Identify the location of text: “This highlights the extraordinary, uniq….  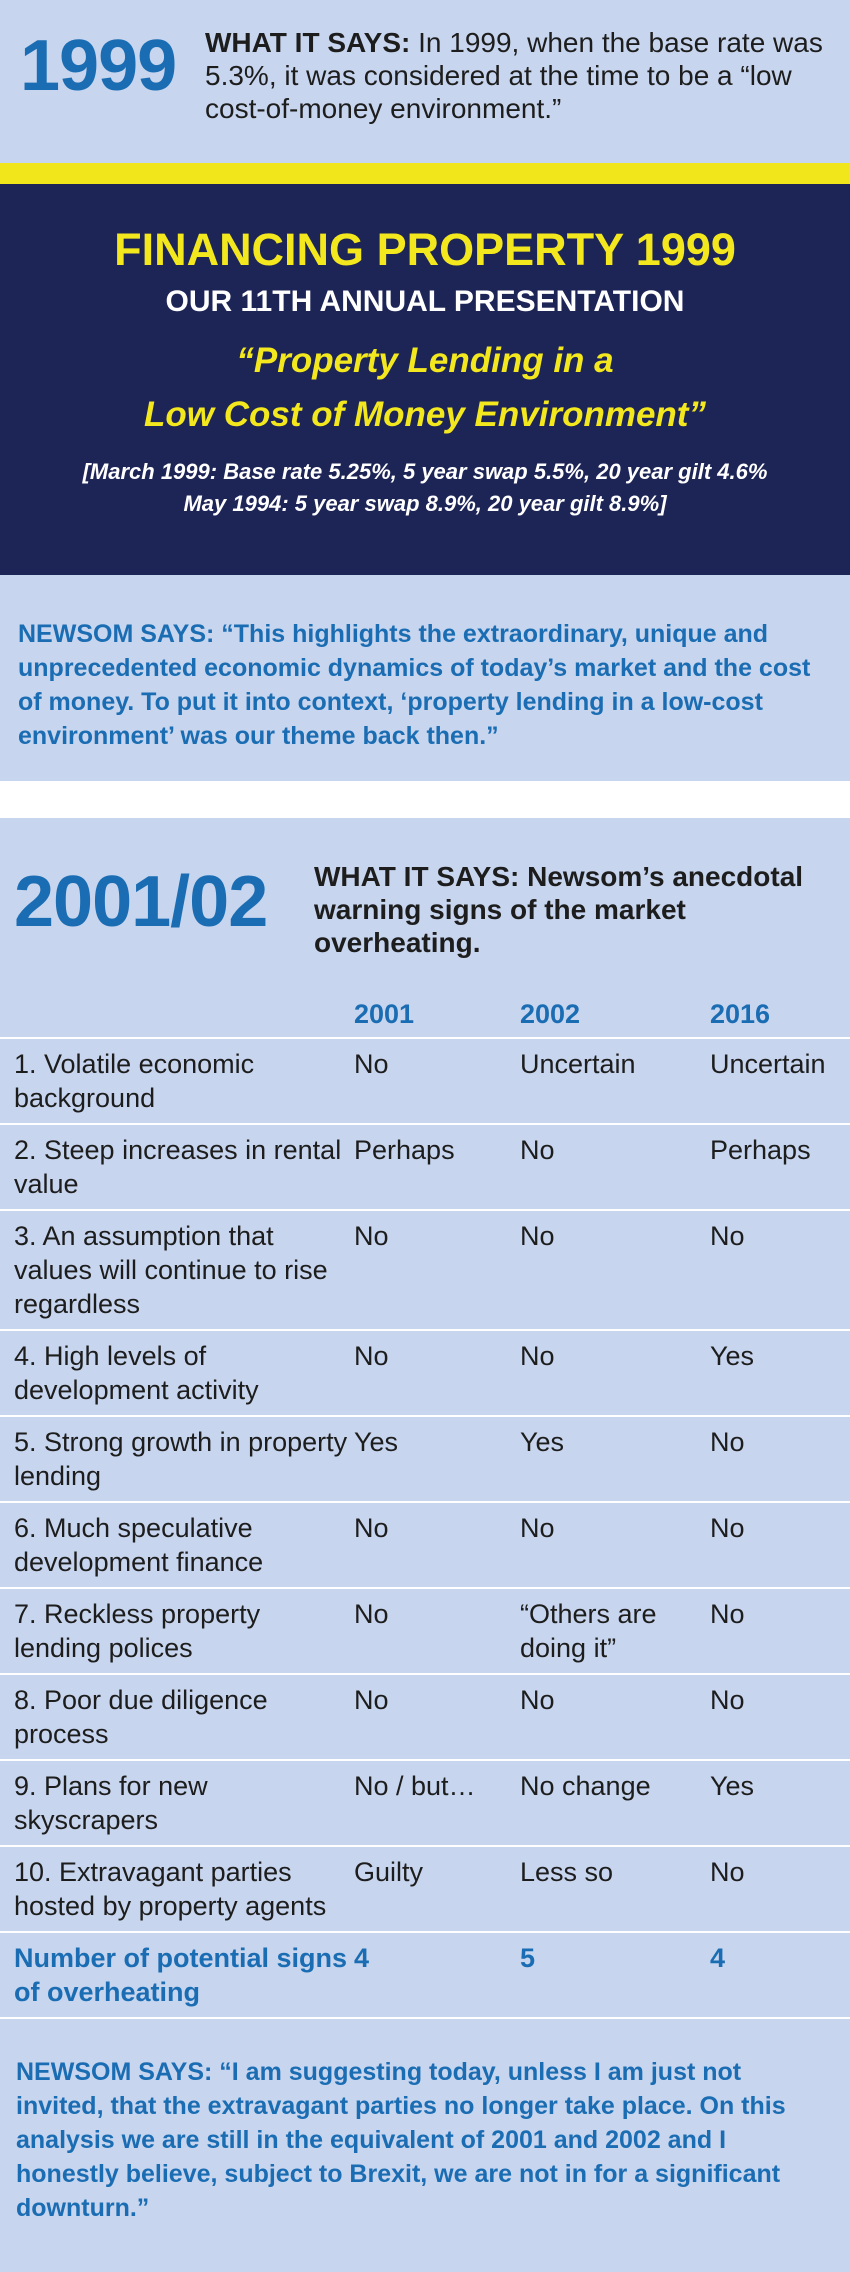
(414, 685).